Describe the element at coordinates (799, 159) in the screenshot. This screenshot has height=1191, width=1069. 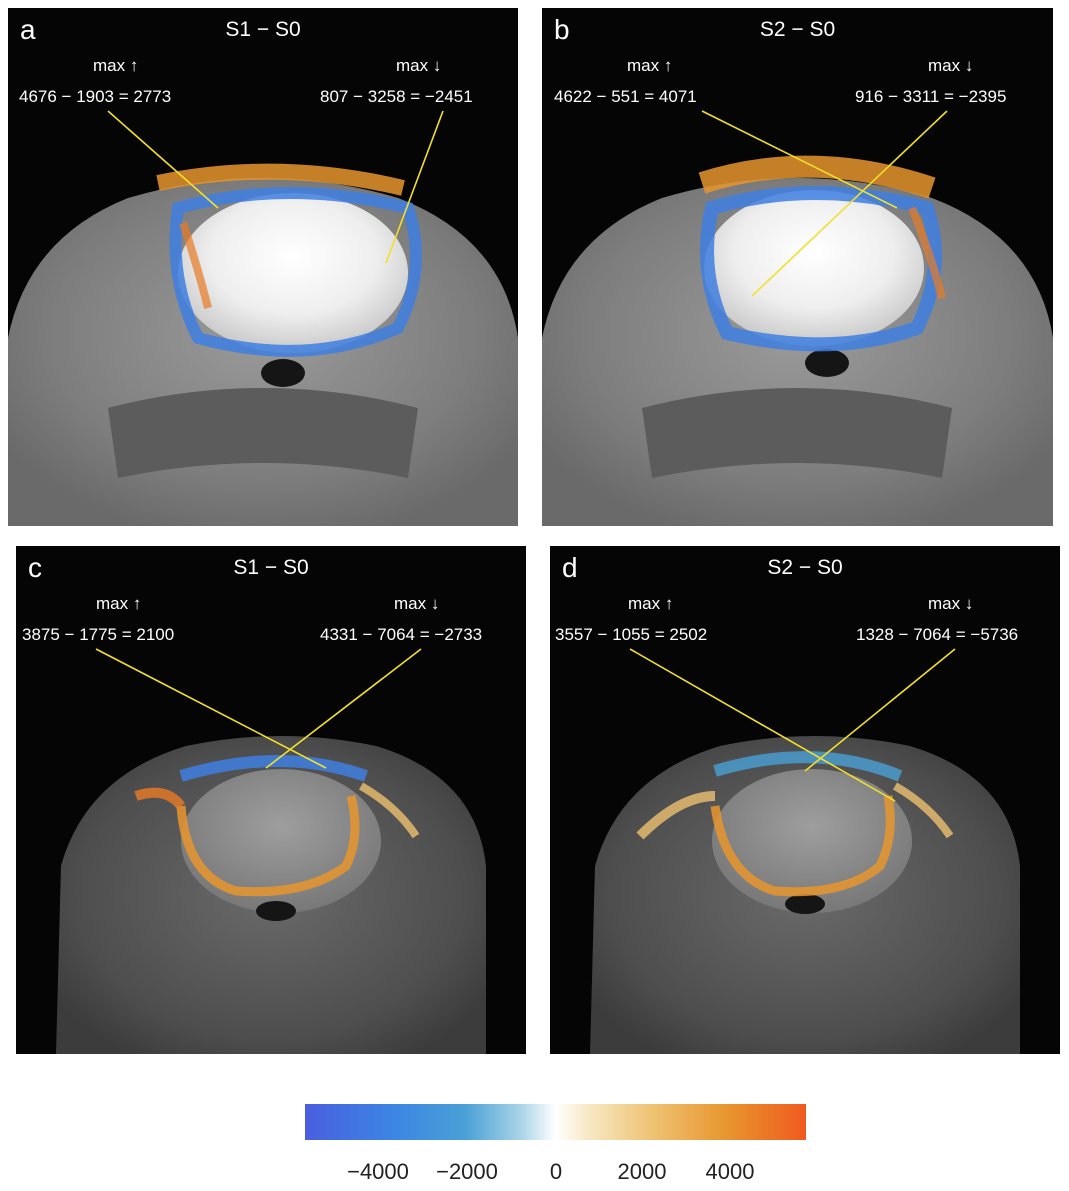
I see `annotation-line-up-b` at that location.